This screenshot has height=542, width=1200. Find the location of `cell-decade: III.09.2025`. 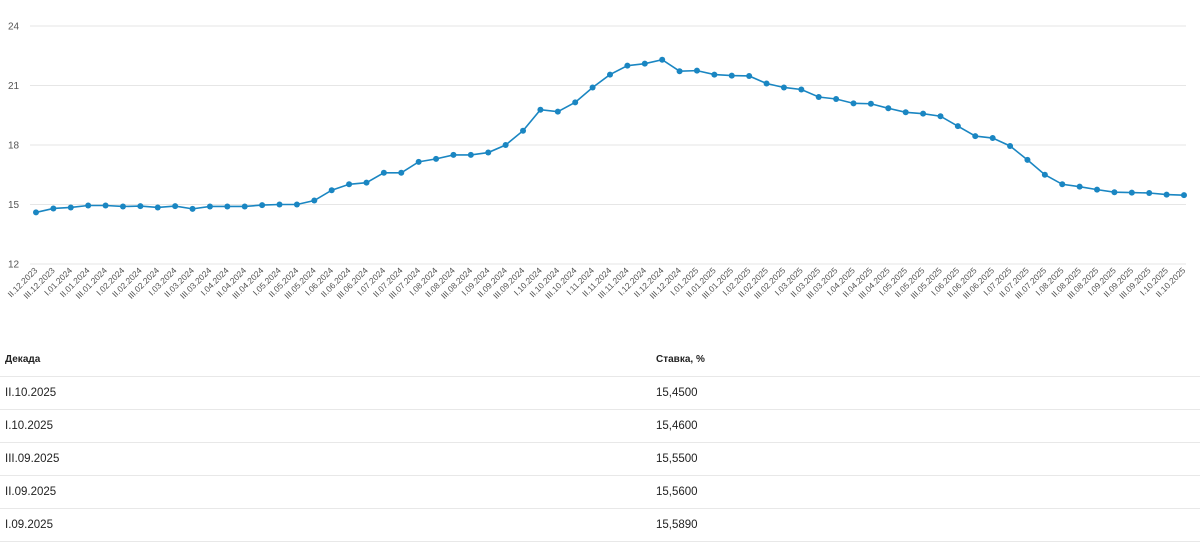

cell-decade: III.09.2025 is located at coordinates (328, 459).